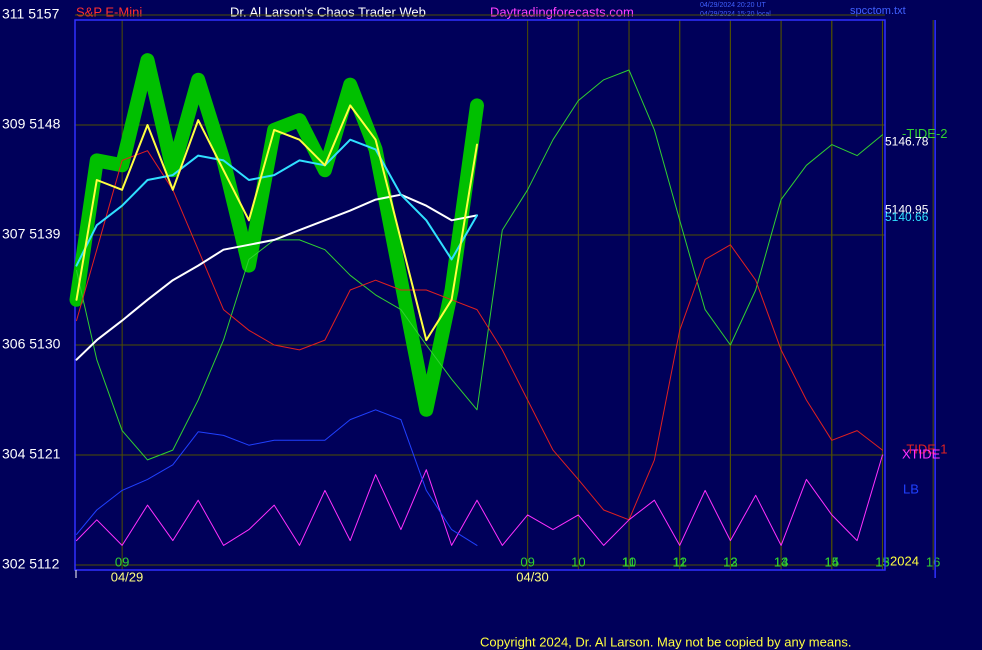 The width and height of the screenshot is (982, 650). I want to click on x-tick-label: 15, so click(832, 561).